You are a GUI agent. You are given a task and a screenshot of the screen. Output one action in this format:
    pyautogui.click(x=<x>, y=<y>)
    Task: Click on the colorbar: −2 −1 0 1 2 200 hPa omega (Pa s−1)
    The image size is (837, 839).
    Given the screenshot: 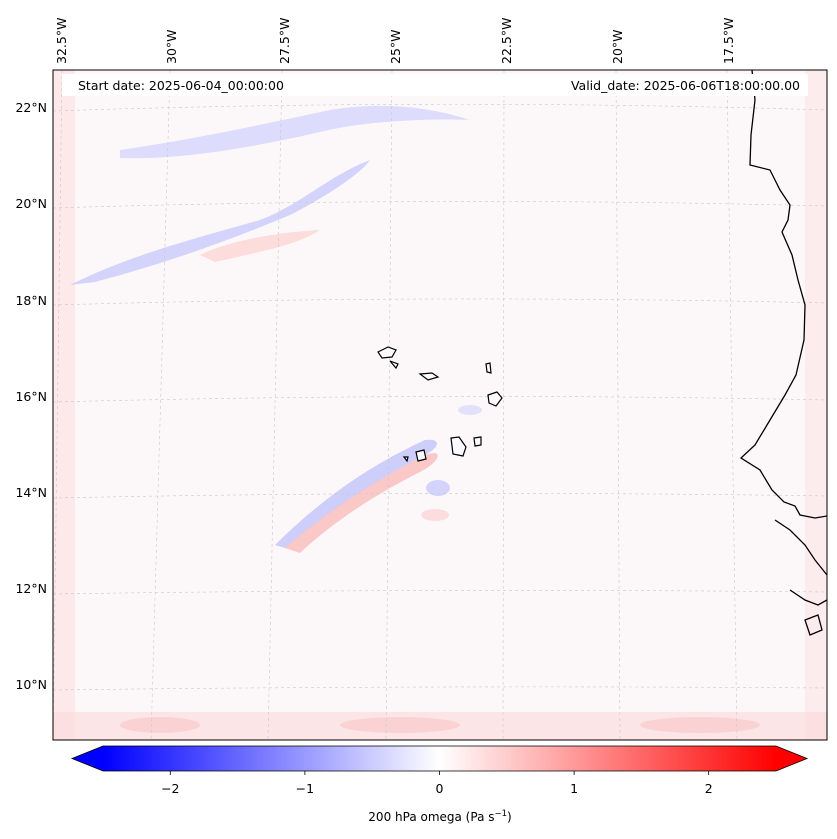 What is the action you would take?
    pyautogui.click(x=439, y=784)
    